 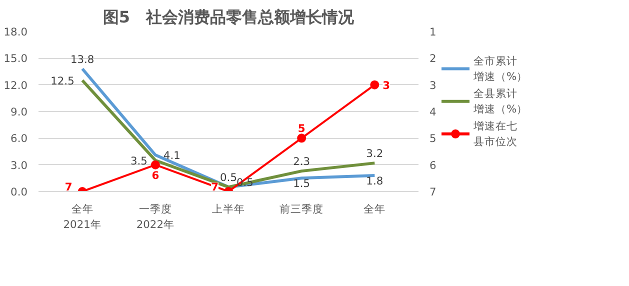 What do you see at coordinates (500, 69) in the screenshot?
I see `legend-label: 全市累计增速（%）` at bounding box center [500, 69].